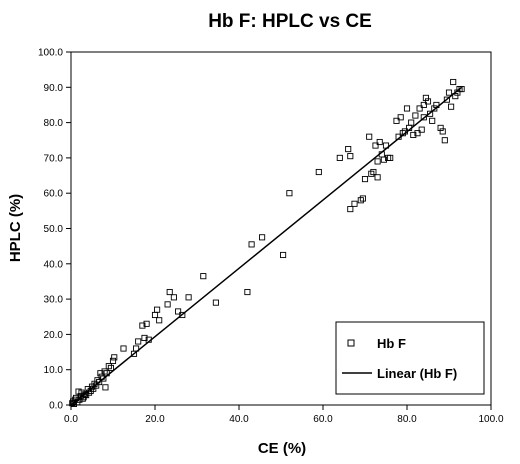 The height and width of the screenshot is (464, 520). I want to click on y-axis-title: HPLC (%), so click(15, 228).